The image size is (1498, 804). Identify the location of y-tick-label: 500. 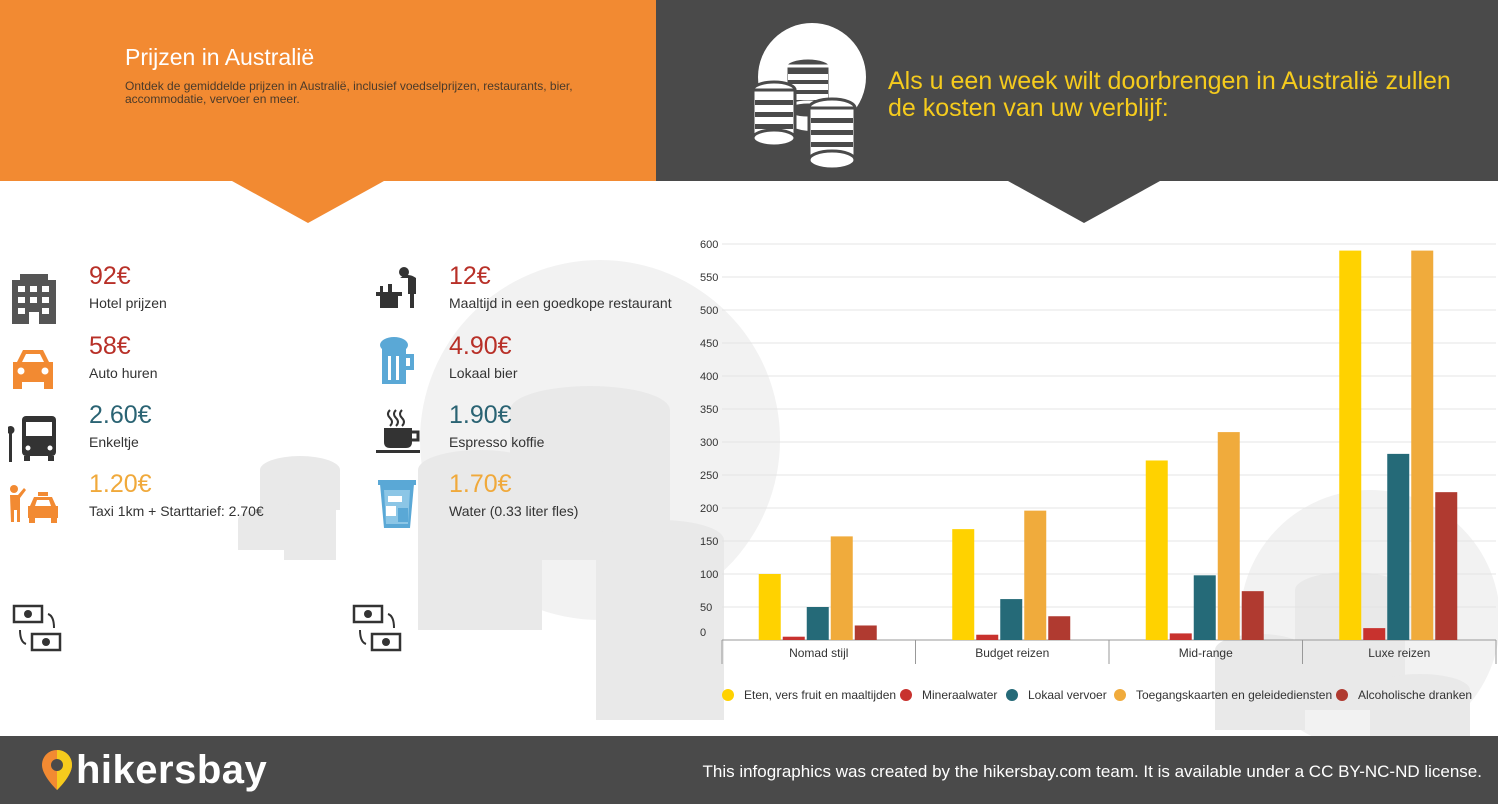
(709, 311).